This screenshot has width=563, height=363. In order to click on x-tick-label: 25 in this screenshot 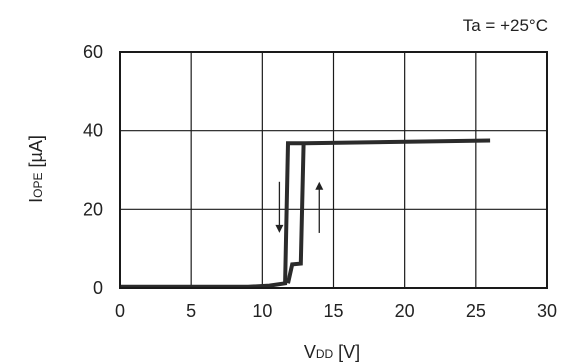, I will do `click(476, 311)`.